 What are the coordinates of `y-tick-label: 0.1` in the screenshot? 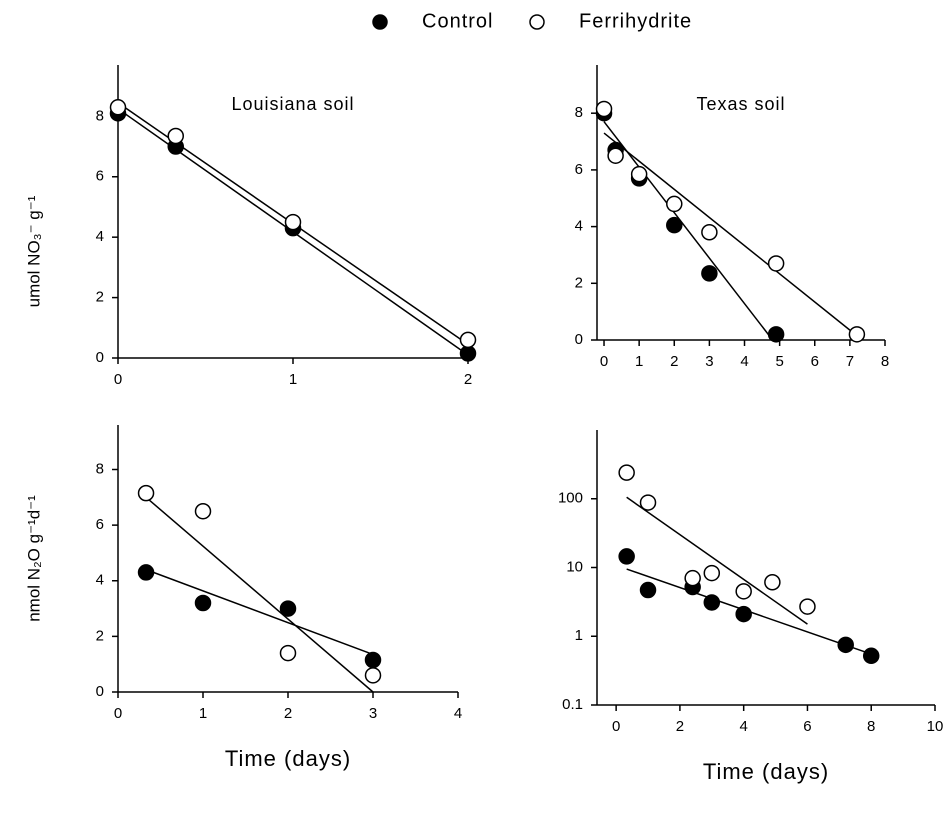 It's located at (572, 704).